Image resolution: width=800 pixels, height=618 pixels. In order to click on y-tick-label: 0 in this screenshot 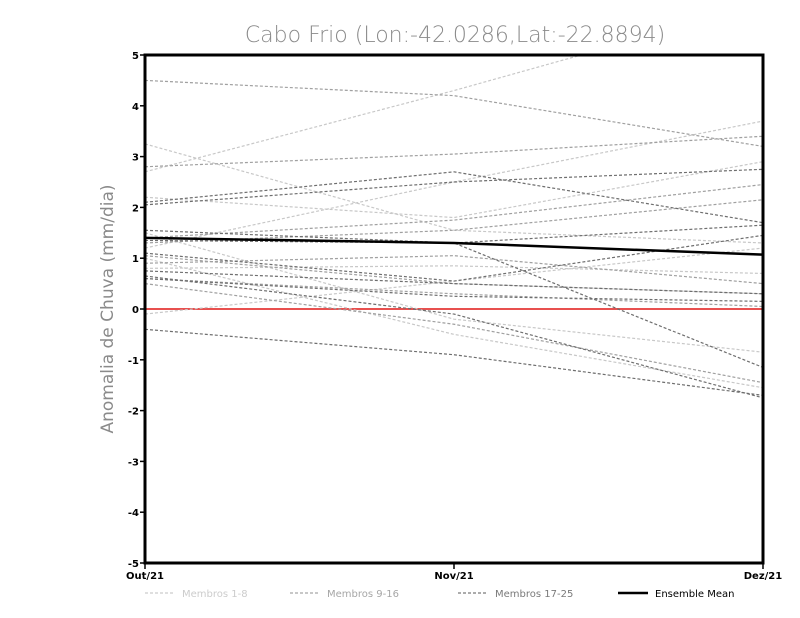, I will do `click(135, 310)`.